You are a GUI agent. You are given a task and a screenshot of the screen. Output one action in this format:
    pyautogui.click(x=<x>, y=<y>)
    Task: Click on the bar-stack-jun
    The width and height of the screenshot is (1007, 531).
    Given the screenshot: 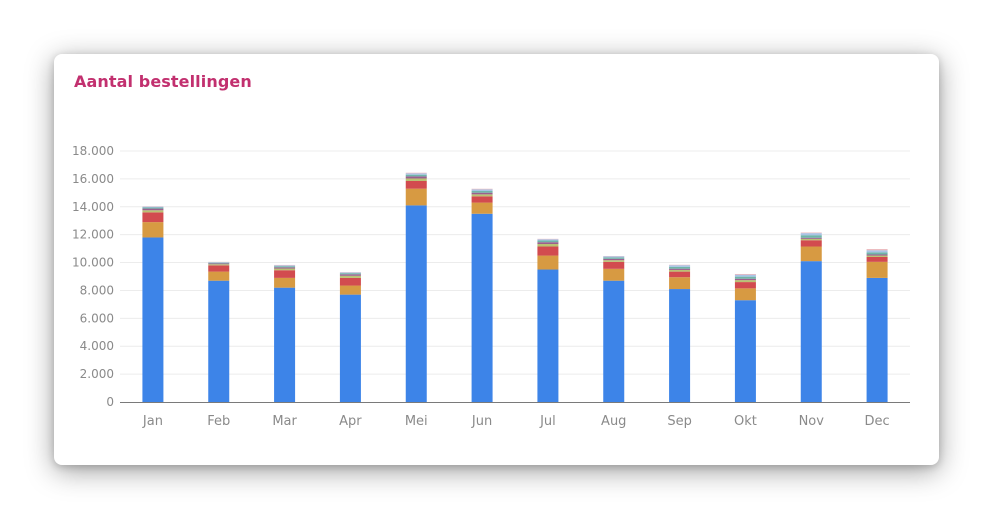 What is the action you would take?
    pyautogui.click(x=482, y=295)
    